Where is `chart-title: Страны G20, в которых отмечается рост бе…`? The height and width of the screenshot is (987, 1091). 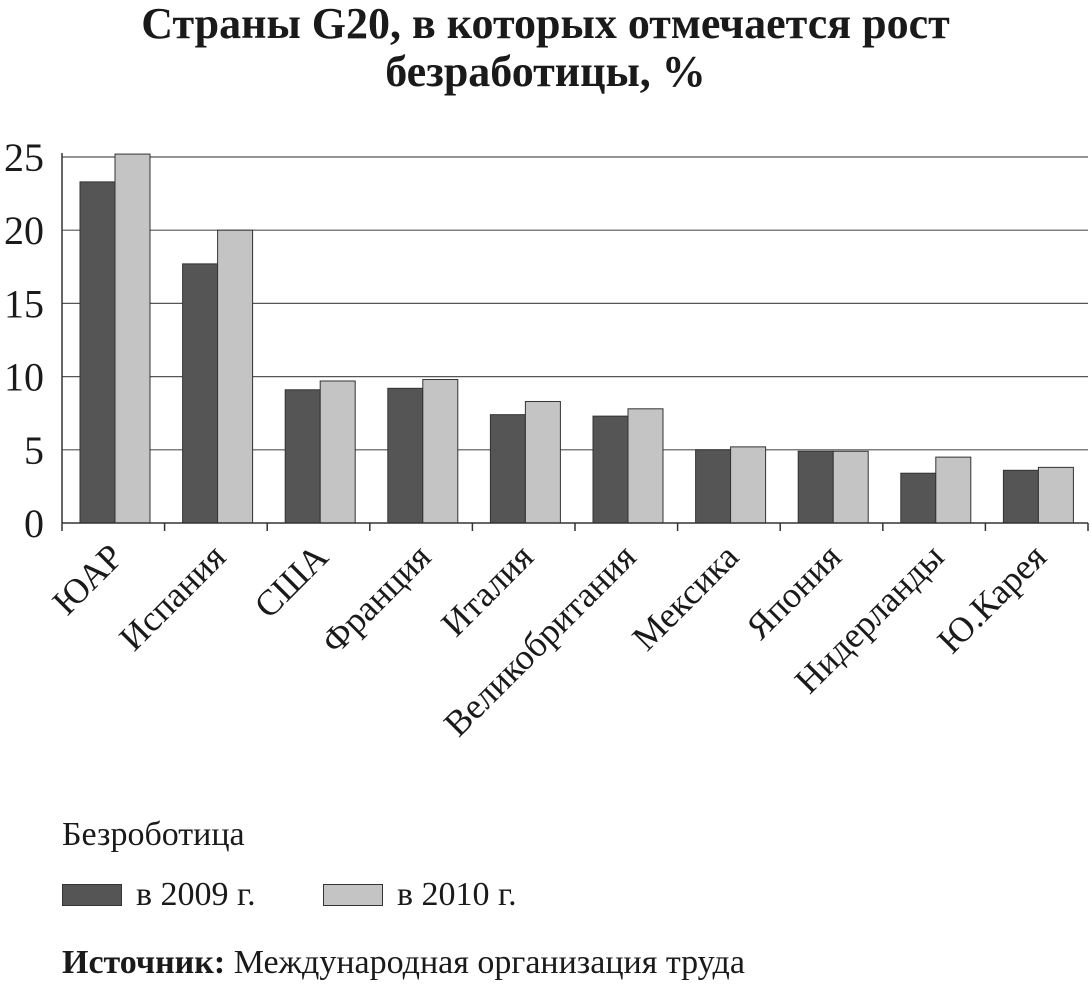 chart-title: Страны G20, в которых отмечается рост бе… is located at coordinates (545, 48).